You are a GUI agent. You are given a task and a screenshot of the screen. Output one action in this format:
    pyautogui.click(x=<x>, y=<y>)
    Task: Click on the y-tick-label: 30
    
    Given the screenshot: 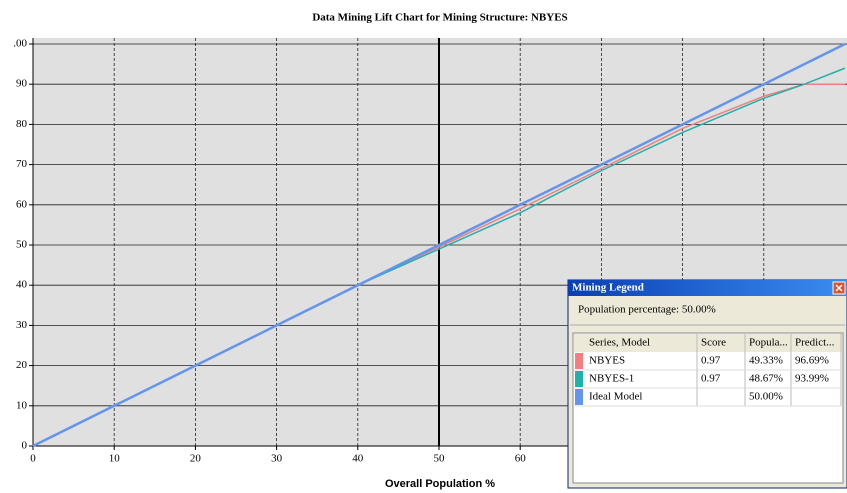 What is the action you would take?
    pyautogui.click(x=22, y=325)
    